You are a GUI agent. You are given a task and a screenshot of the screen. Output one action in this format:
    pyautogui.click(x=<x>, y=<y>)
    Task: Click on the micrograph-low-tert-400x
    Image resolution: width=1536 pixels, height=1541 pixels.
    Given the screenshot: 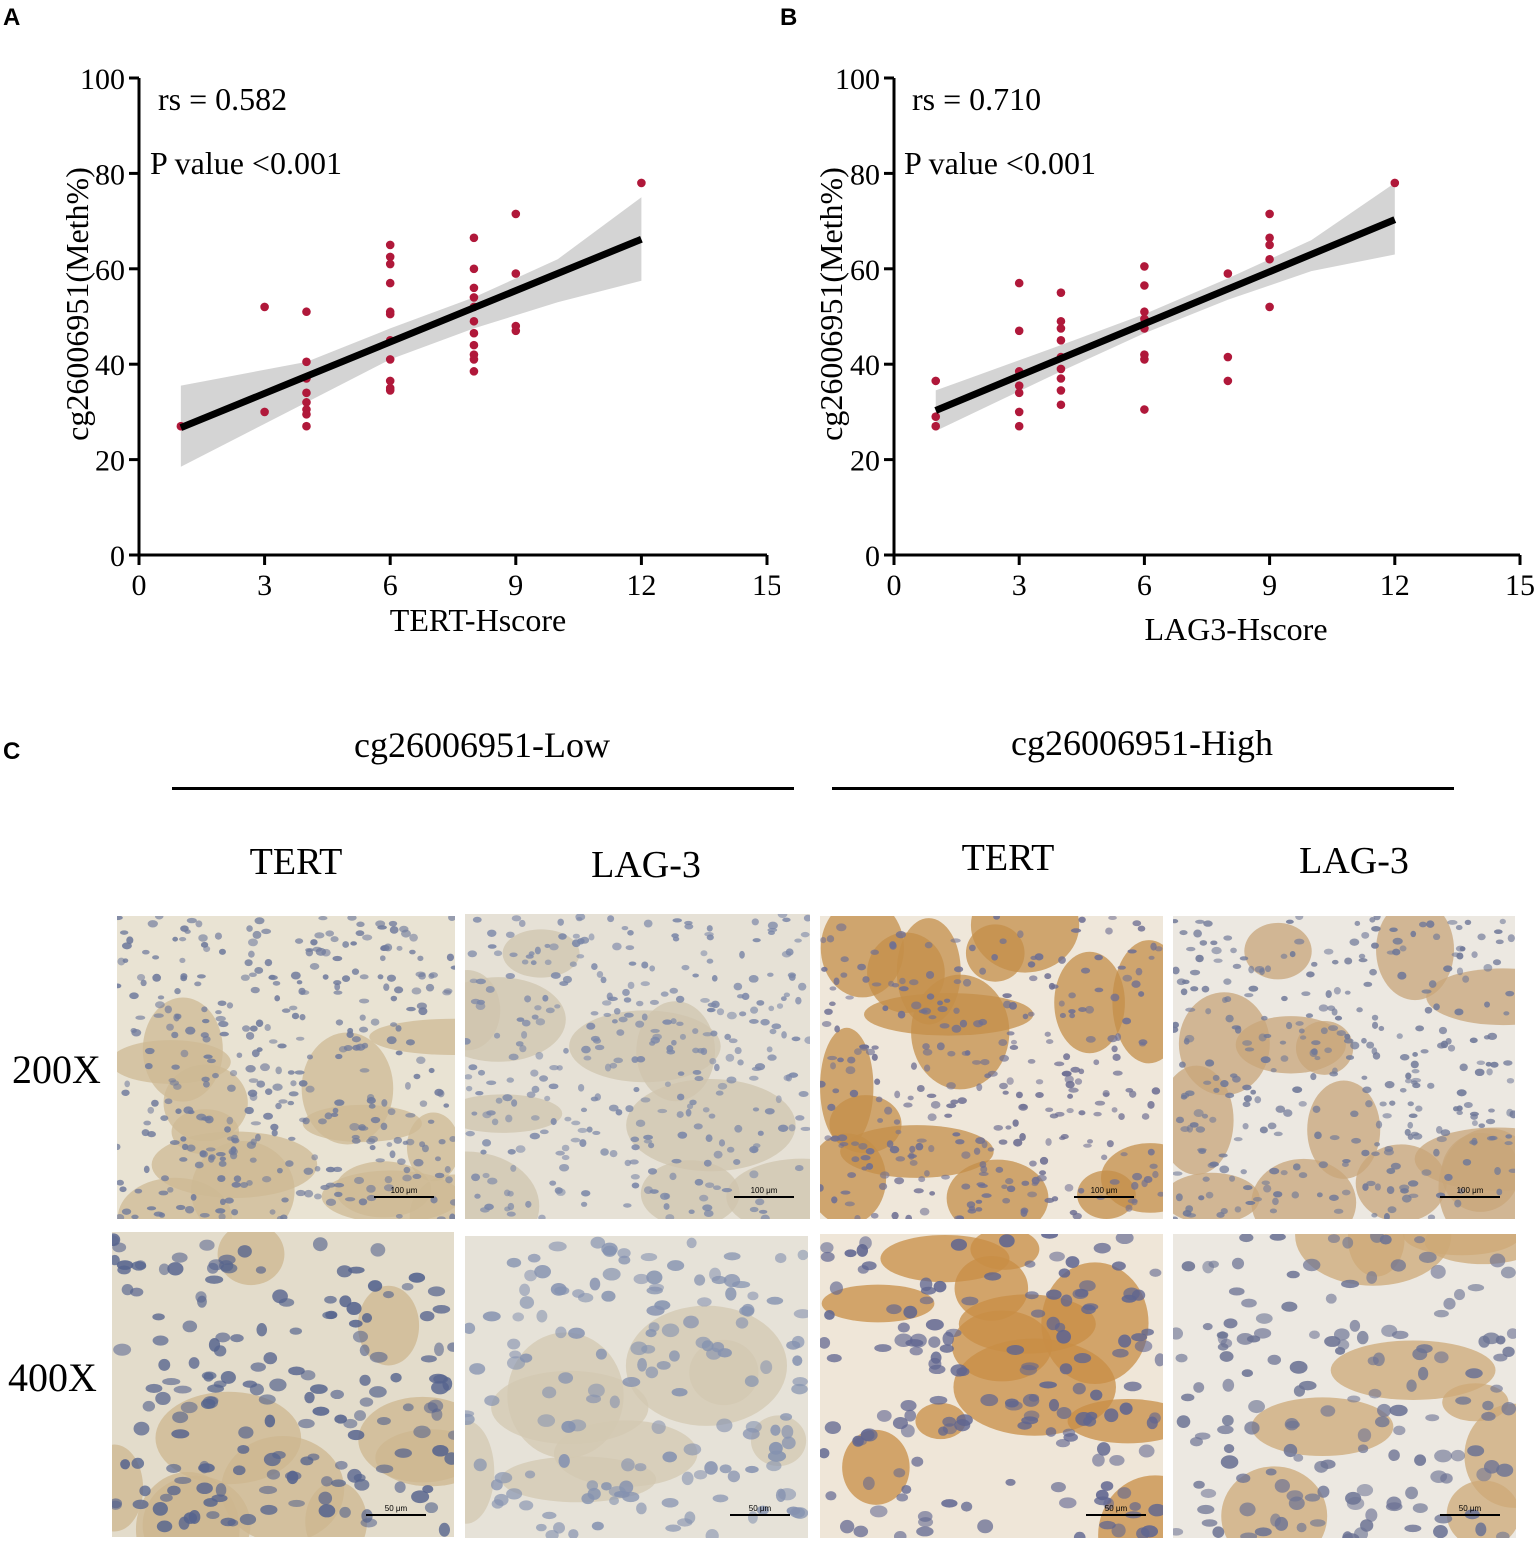 What is the action you would take?
    pyautogui.click(x=283, y=1384)
    